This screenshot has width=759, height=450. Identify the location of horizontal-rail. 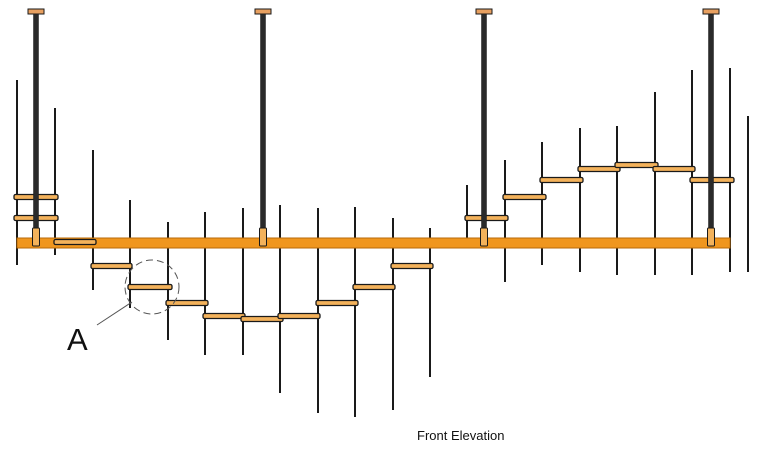
(373, 243).